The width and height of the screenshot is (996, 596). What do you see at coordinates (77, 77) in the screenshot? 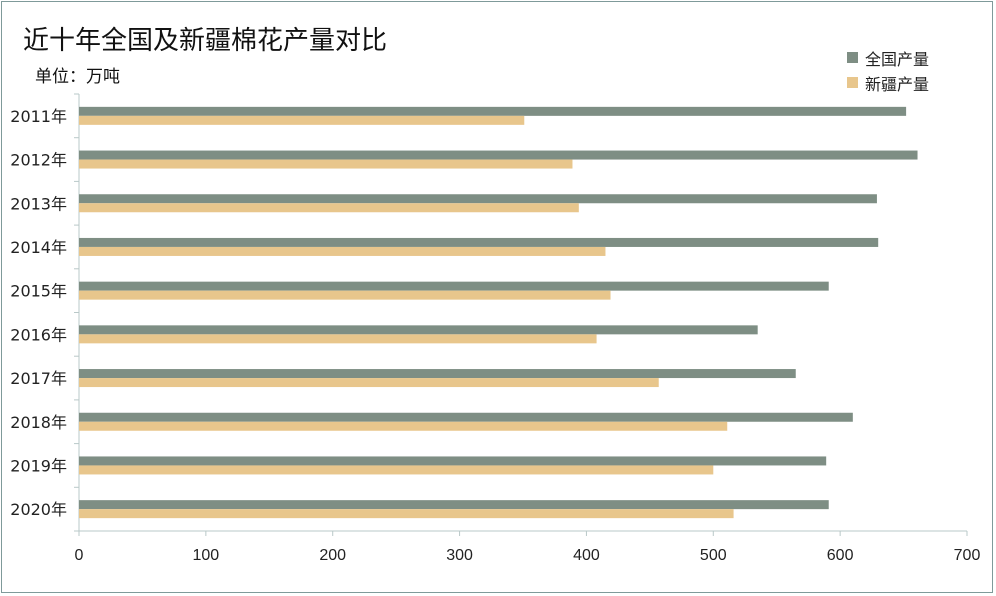
I see `chart-unit-label: 单位：万吨` at bounding box center [77, 77].